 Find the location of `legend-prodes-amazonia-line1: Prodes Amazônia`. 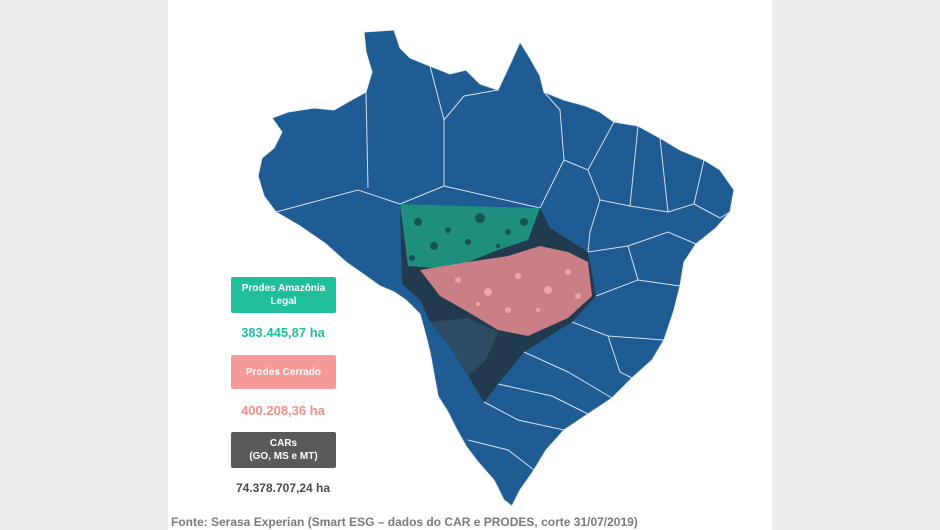

legend-prodes-amazonia-line1: Prodes Amazônia is located at coordinates (283, 288).